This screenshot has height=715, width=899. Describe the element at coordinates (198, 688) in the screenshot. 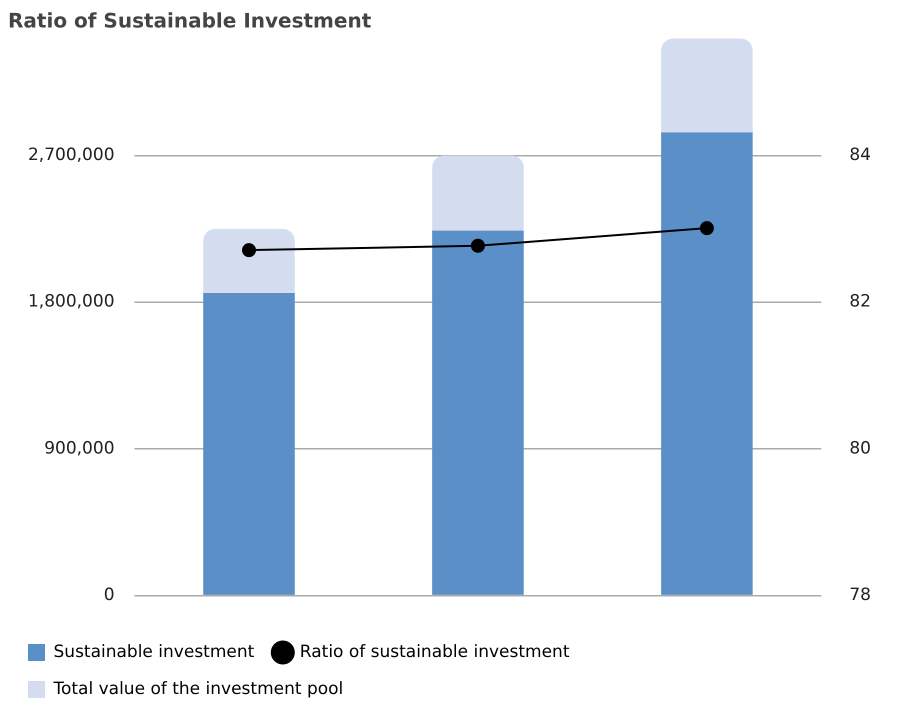

I see `legend-label: Total value of the investment pool` at that location.